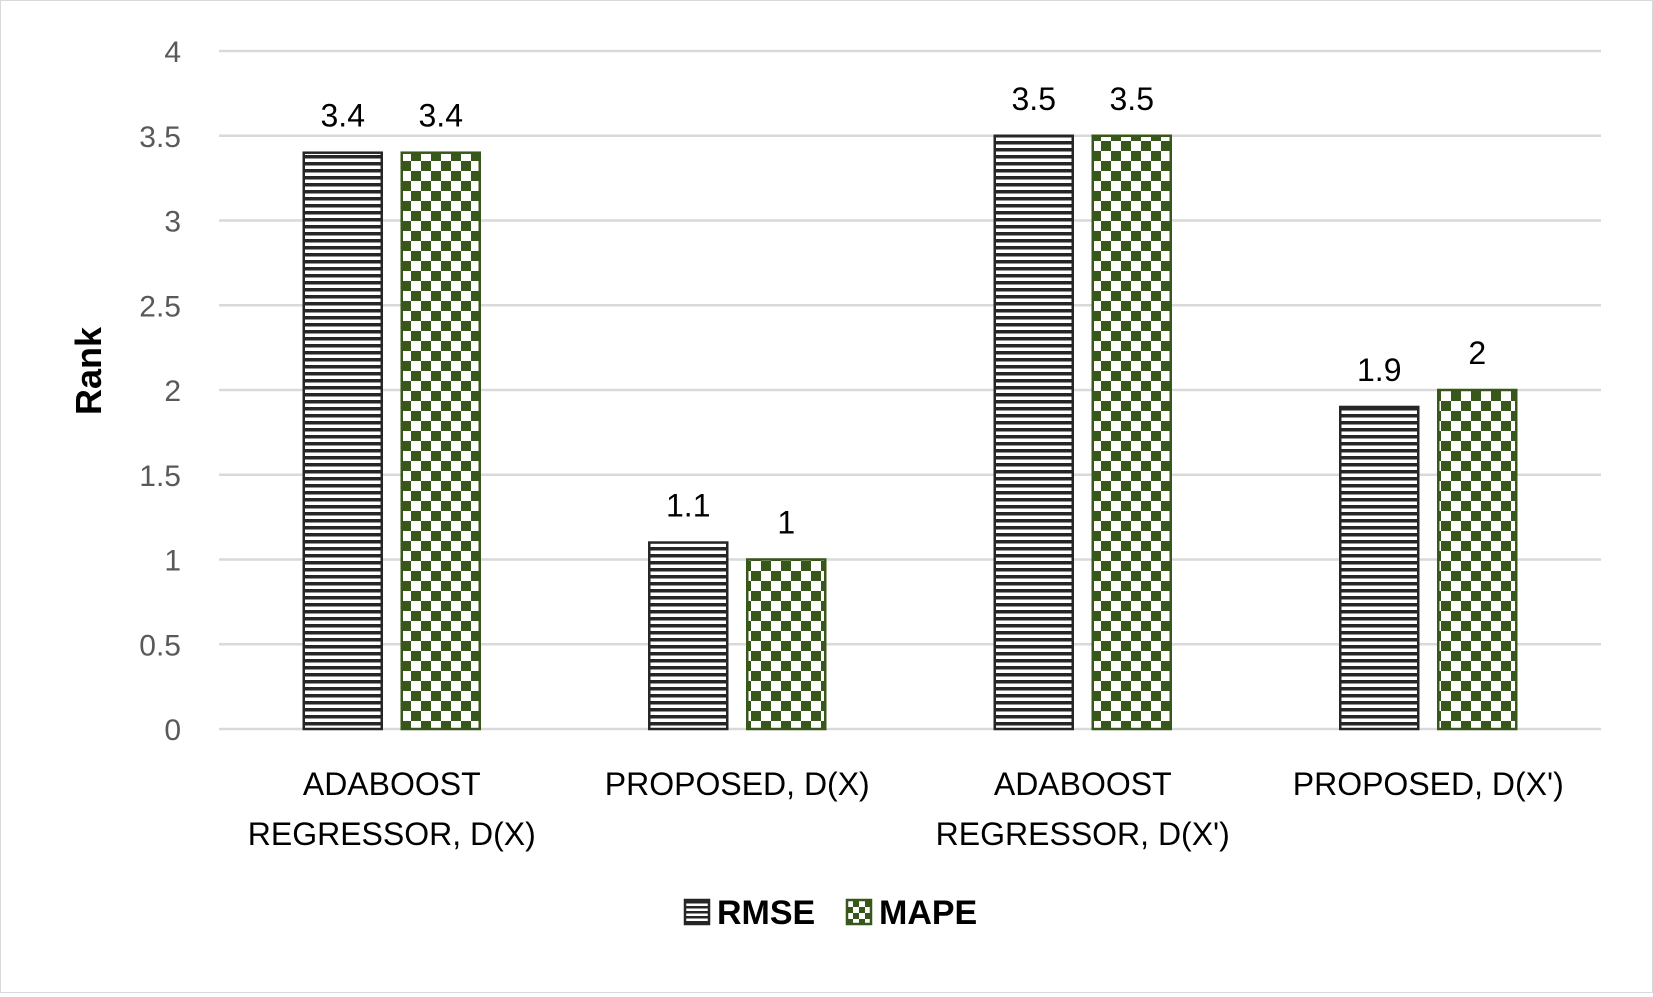  What do you see at coordinates (1132, 99) in the screenshot?
I see `data-label-mape: 3.5` at bounding box center [1132, 99].